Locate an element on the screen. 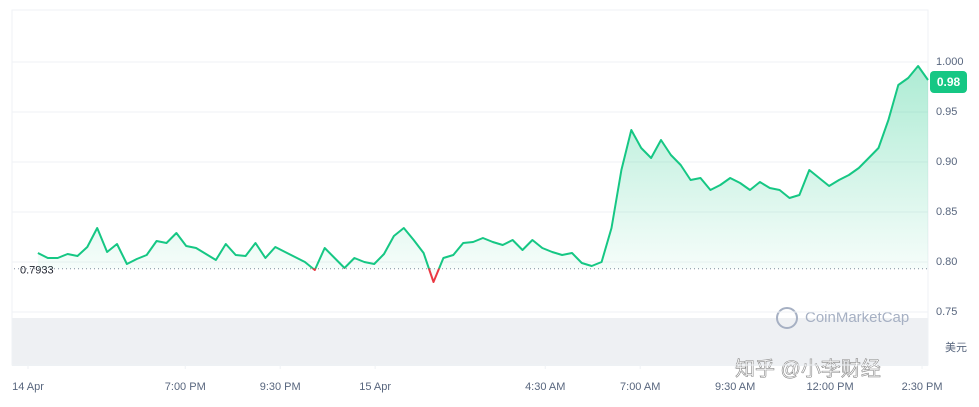  x-tick-label: 15 Apr is located at coordinates (375, 387).